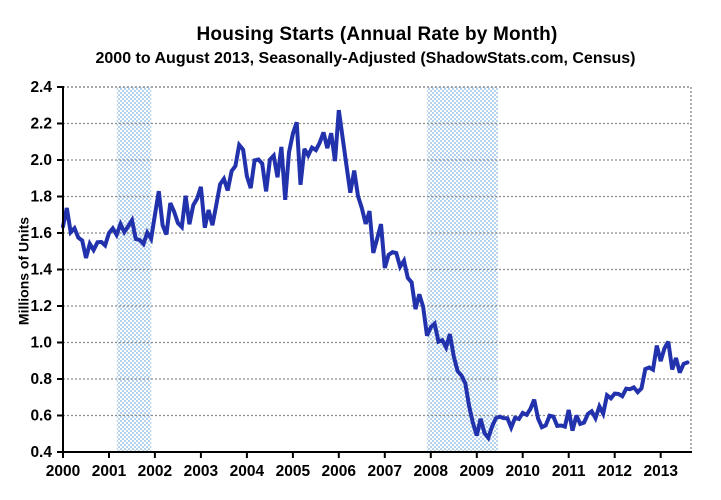 The height and width of the screenshot is (500, 721). Describe the element at coordinates (569, 471) in the screenshot. I see `x-tick-label: 2011` at that location.